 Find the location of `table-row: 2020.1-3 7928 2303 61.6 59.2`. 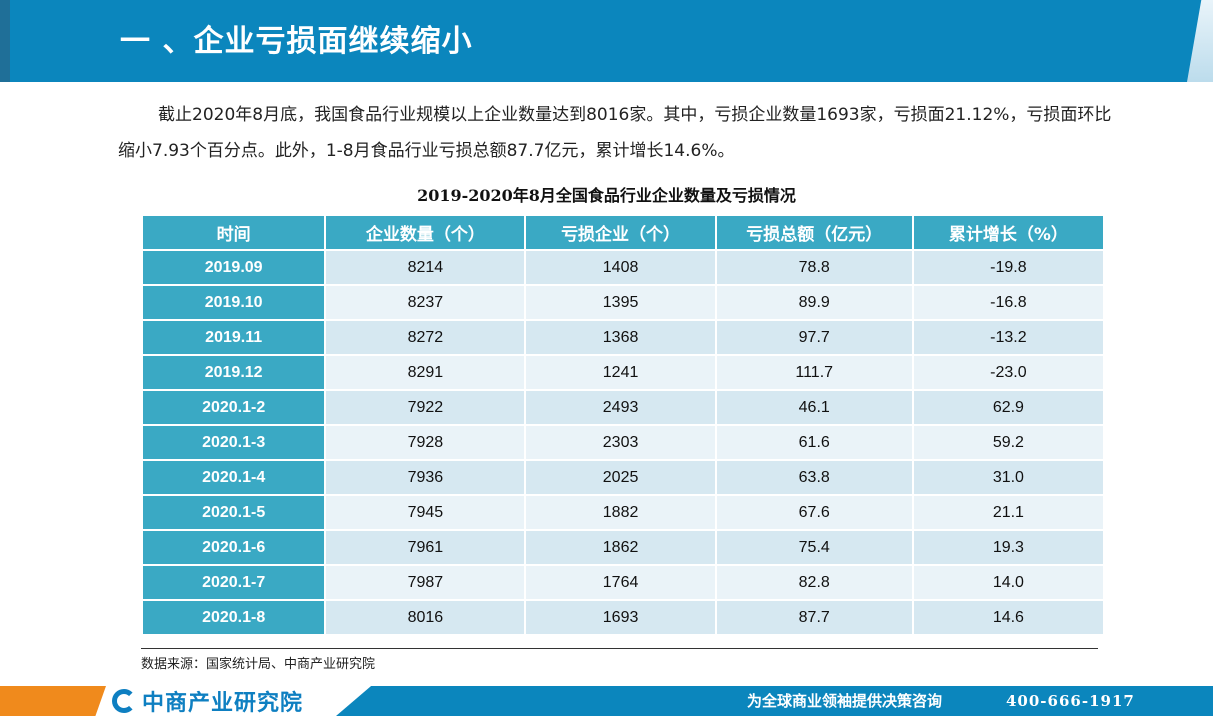

table-row: 2020.1-3 7928 2303 61.6 59.2 is located at coordinates (623, 443).